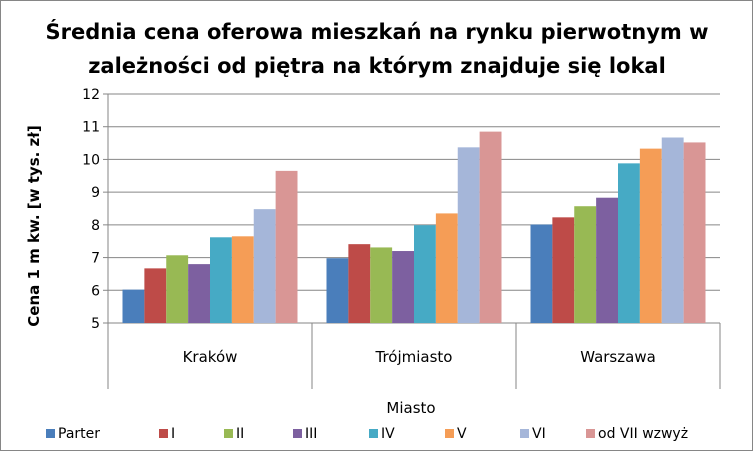  I want to click on x-category-labels: Kraków Trójmiasto Warszawa, so click(419, 357).